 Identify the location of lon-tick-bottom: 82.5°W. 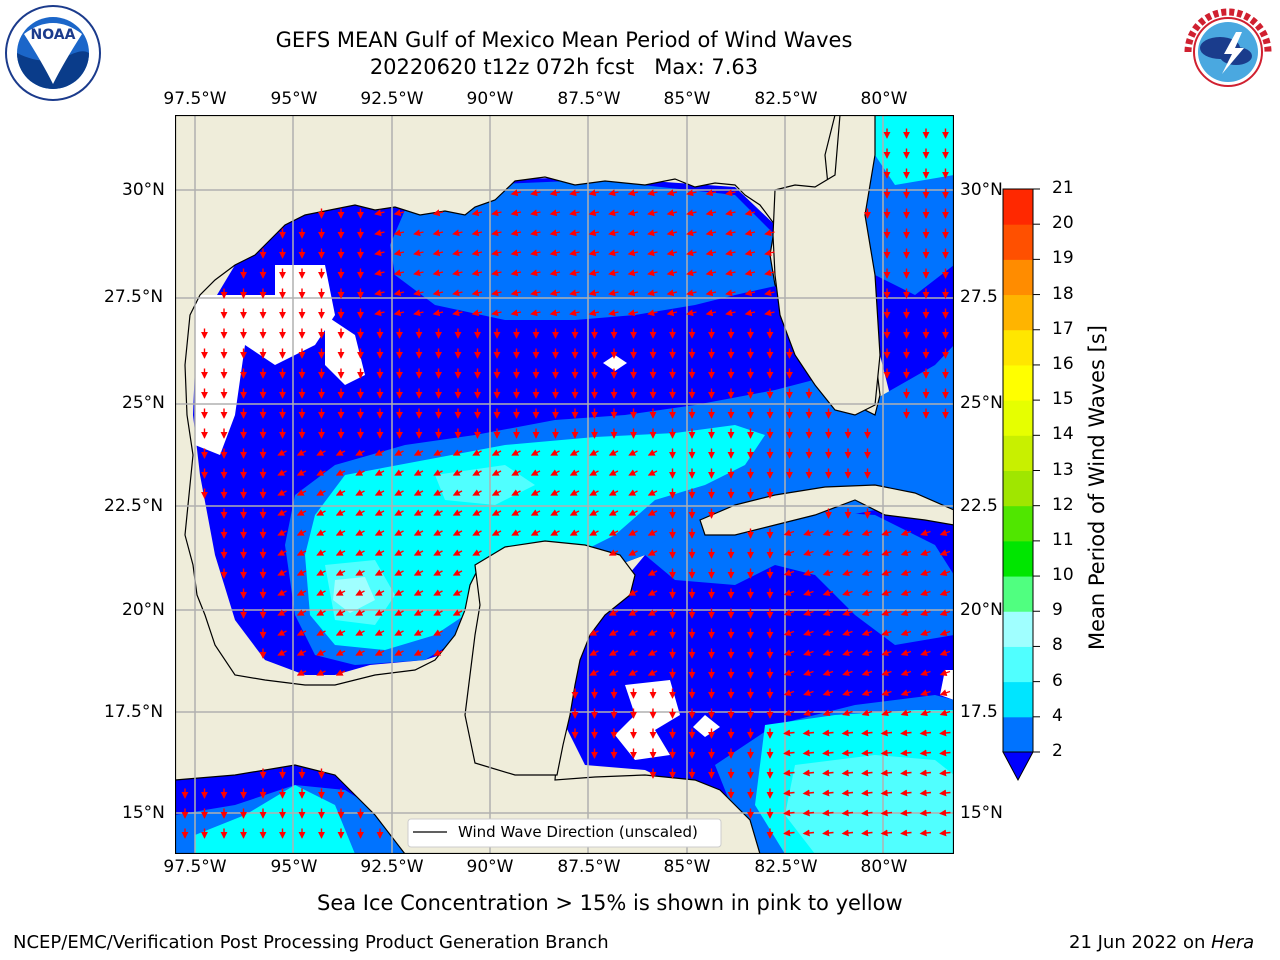
(786, 867).